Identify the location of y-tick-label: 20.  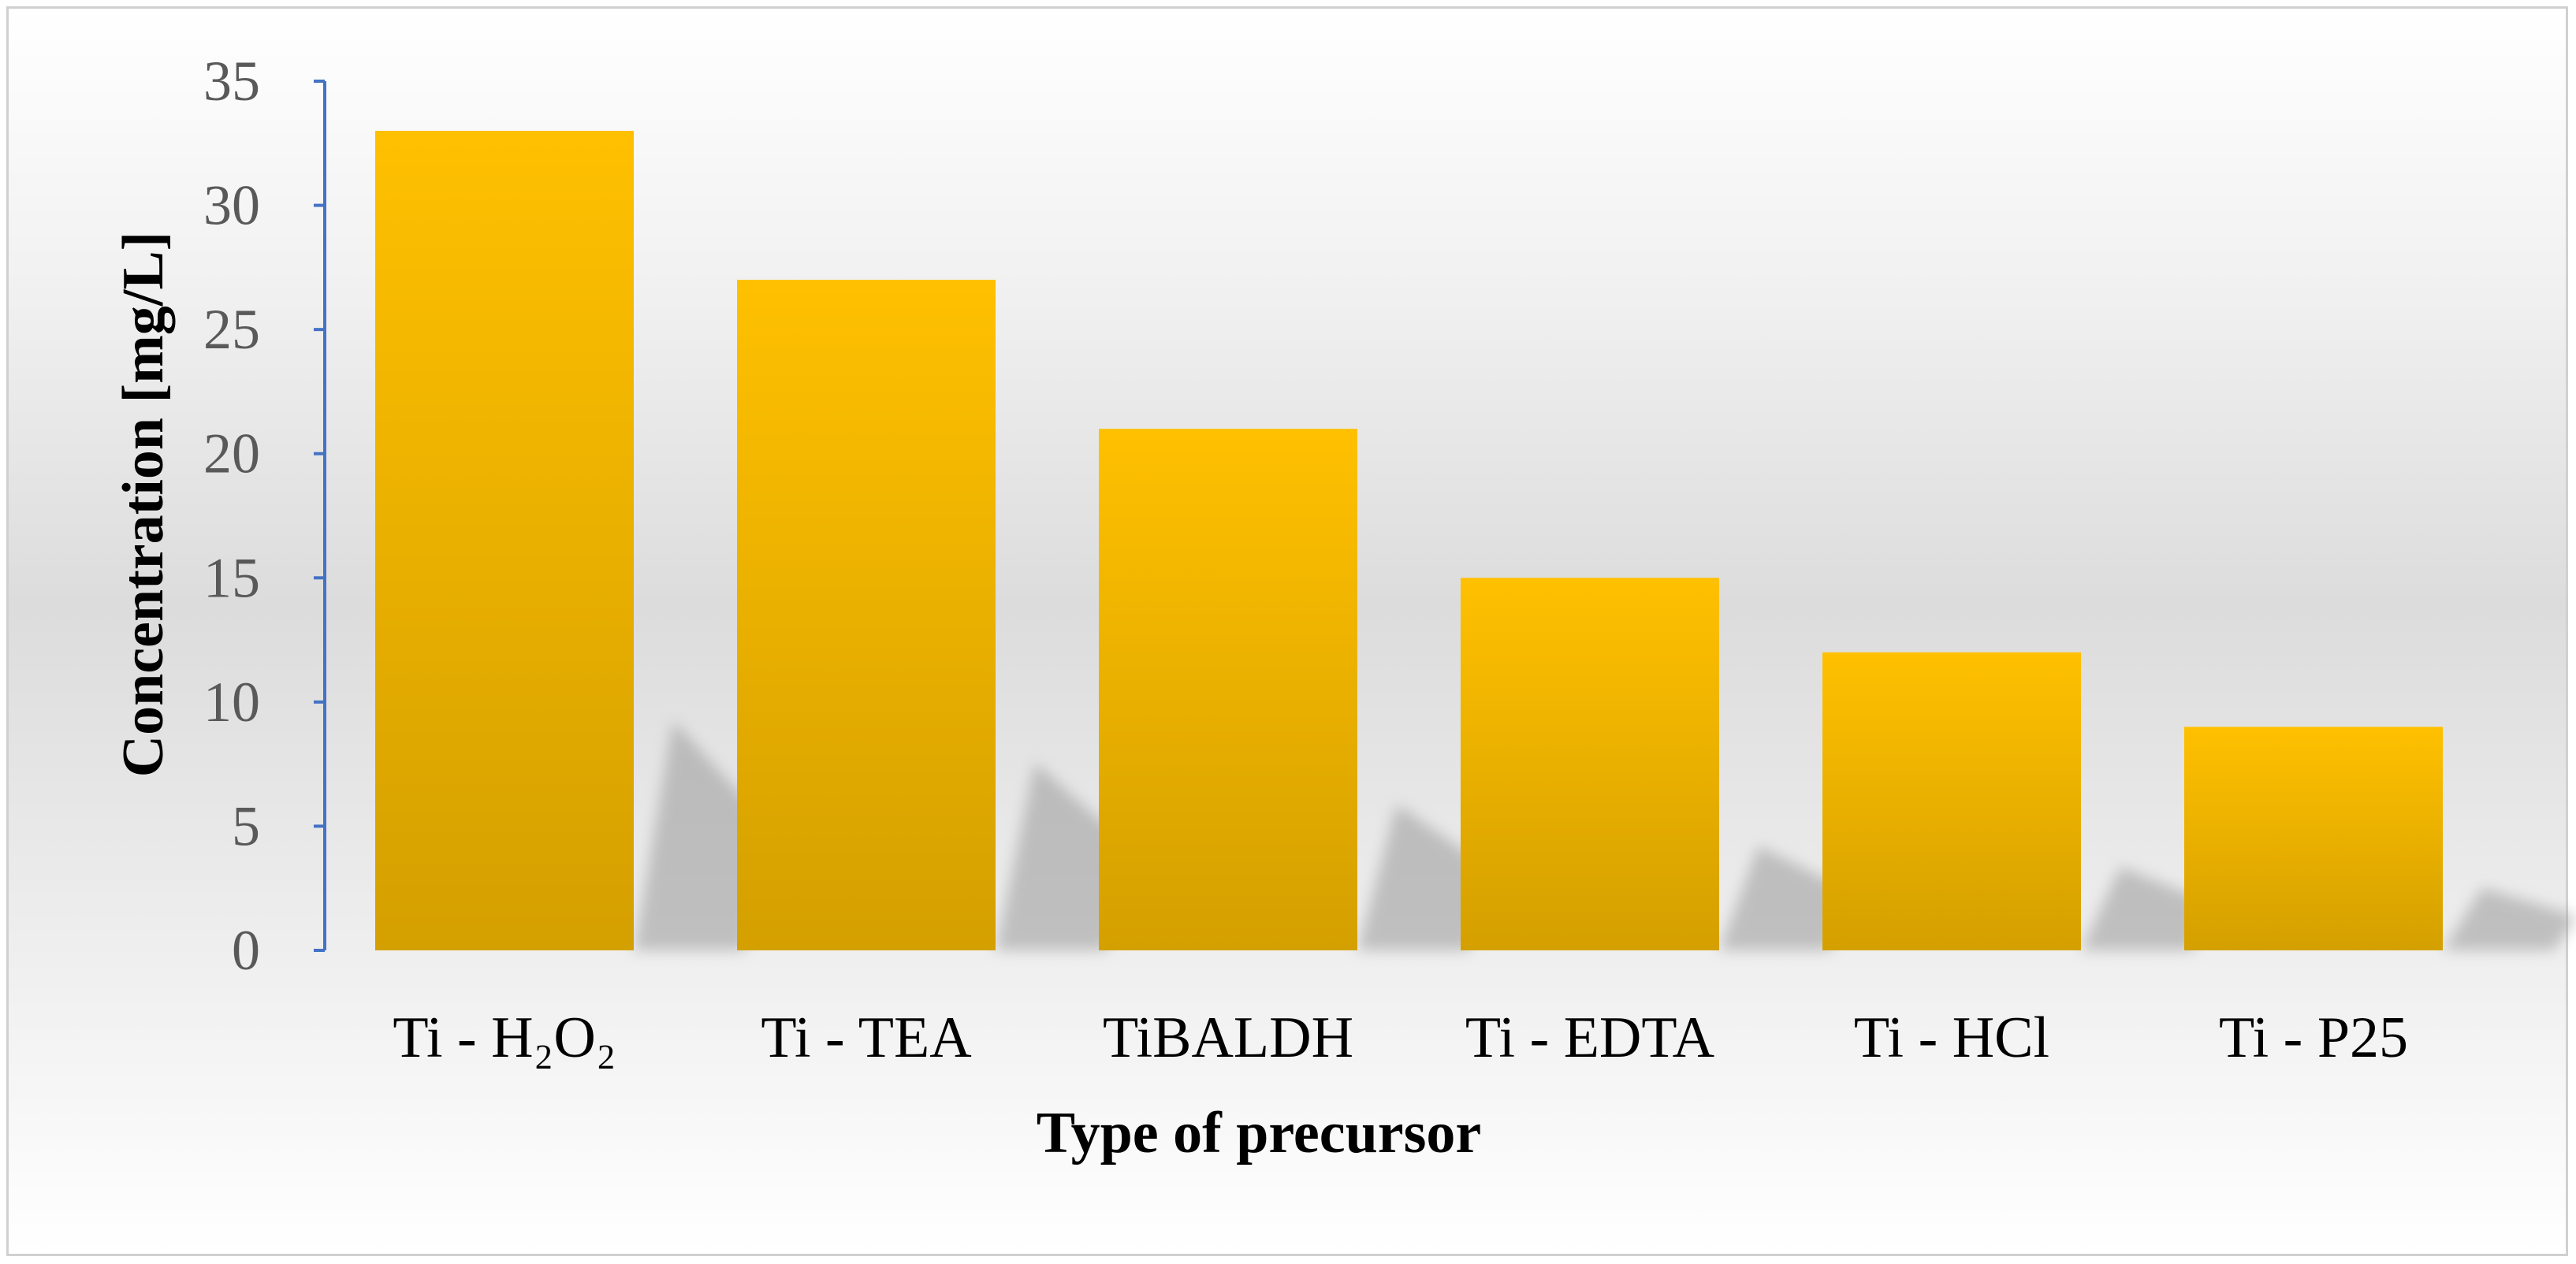
(231, 453).